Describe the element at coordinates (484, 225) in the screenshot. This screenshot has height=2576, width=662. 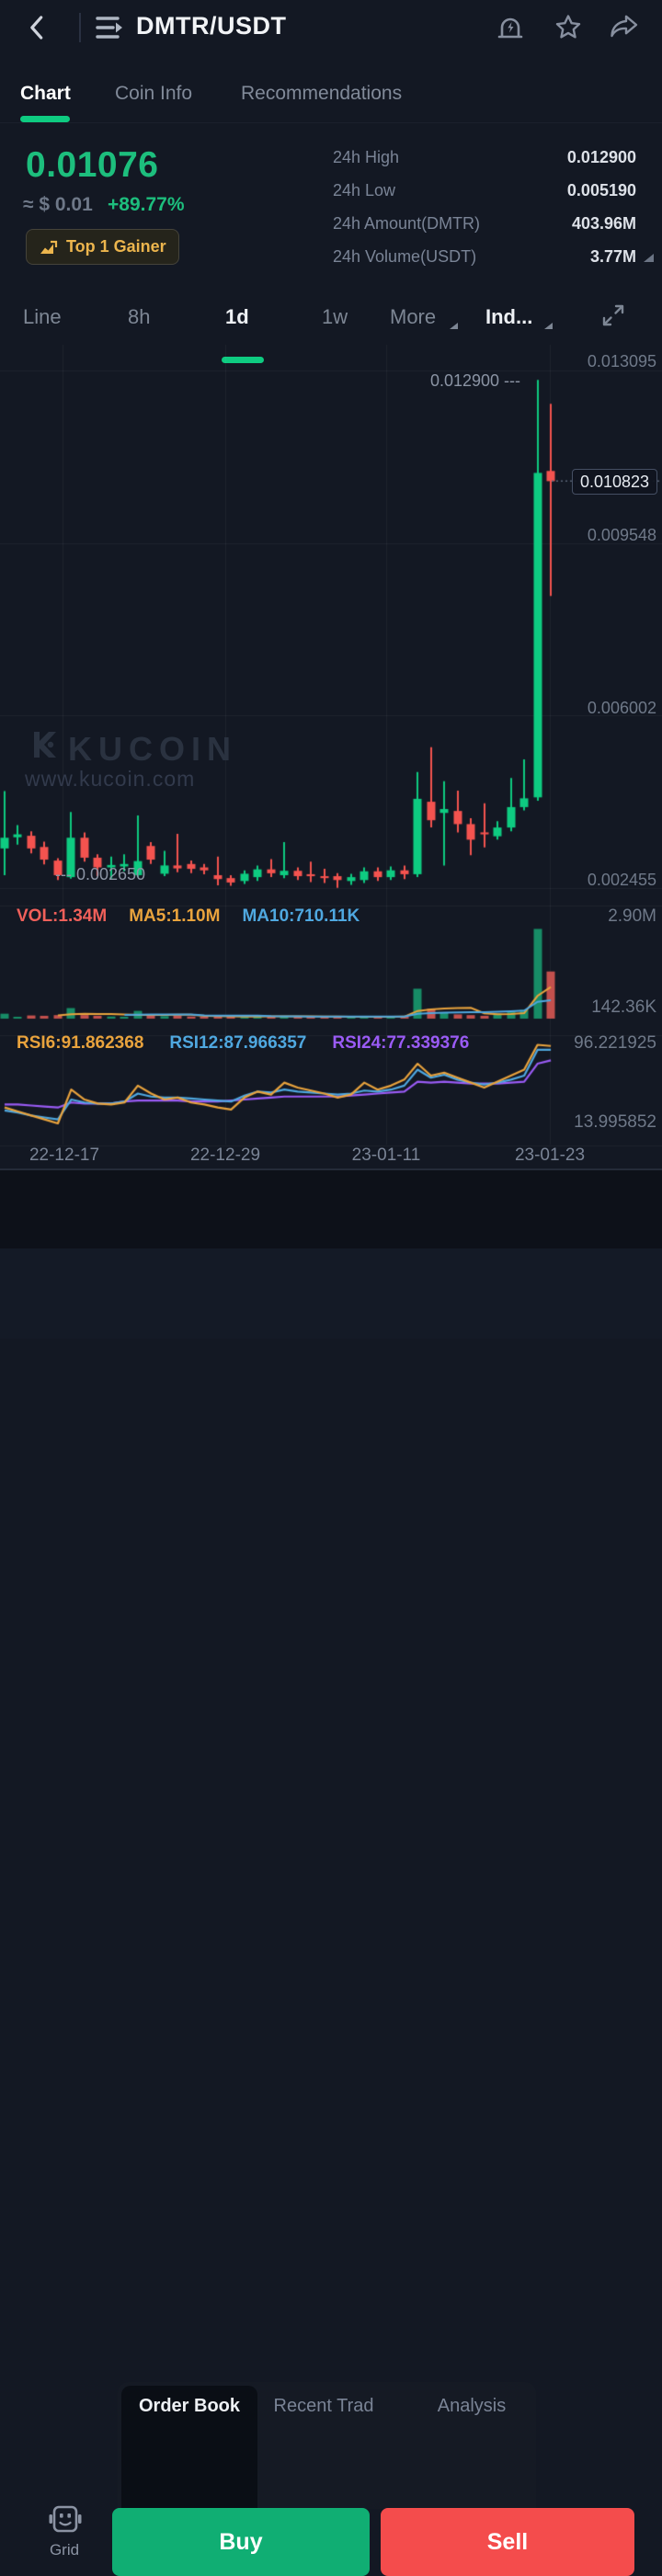
I see `stat-row-amount: 24h Amount(DMTR) 403.96M` at that location.